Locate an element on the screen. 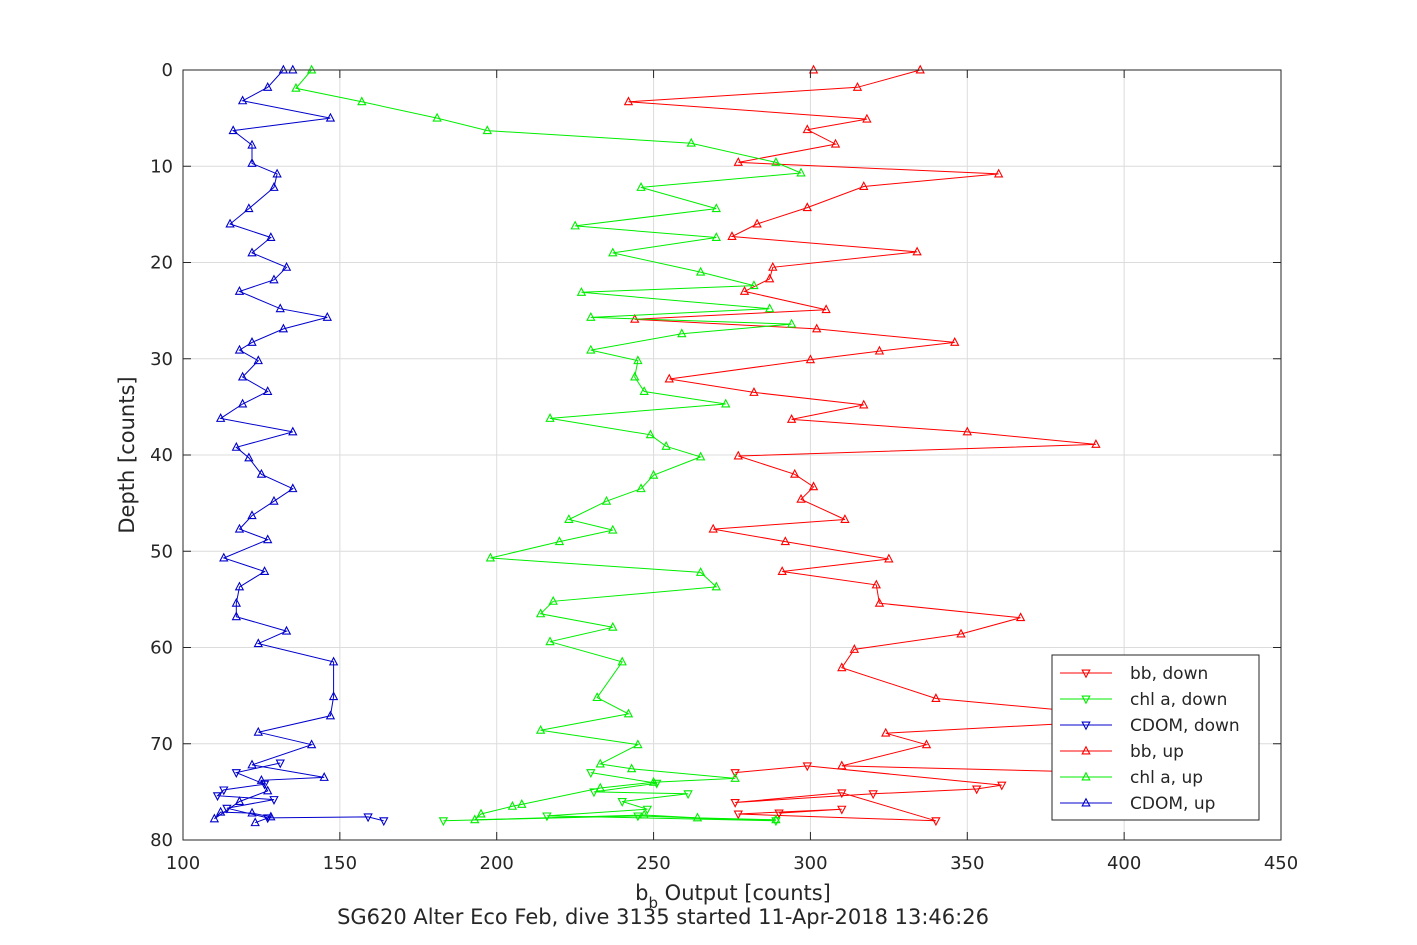  legend-label: bb, down is located at coordinates (1169, 674).